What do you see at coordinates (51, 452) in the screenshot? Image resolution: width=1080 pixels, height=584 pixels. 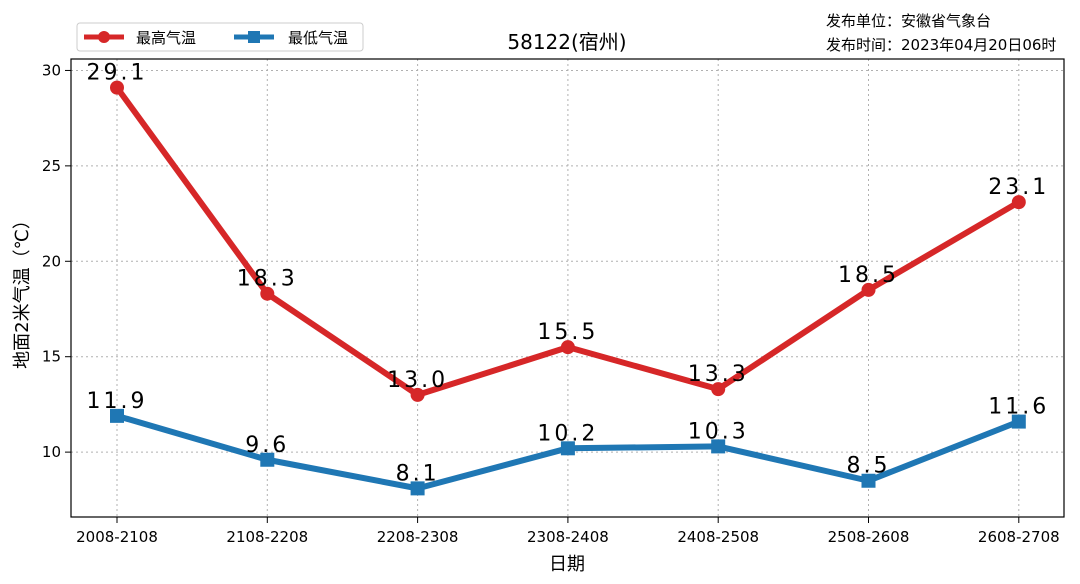 I see `y-tick-label: 10` at bounding box center [51, 452].